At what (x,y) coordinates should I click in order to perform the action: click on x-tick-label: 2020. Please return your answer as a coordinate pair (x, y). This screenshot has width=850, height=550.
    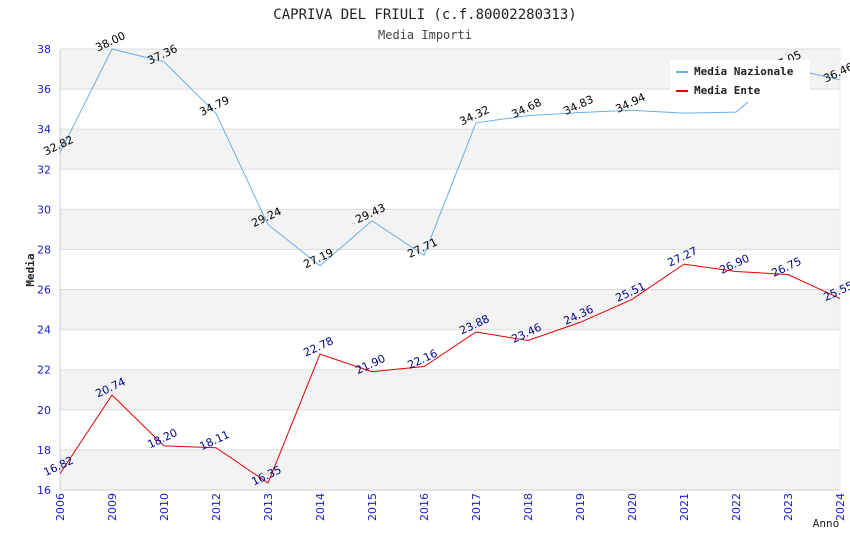
    Looking at the image, I should click on (632, 507).